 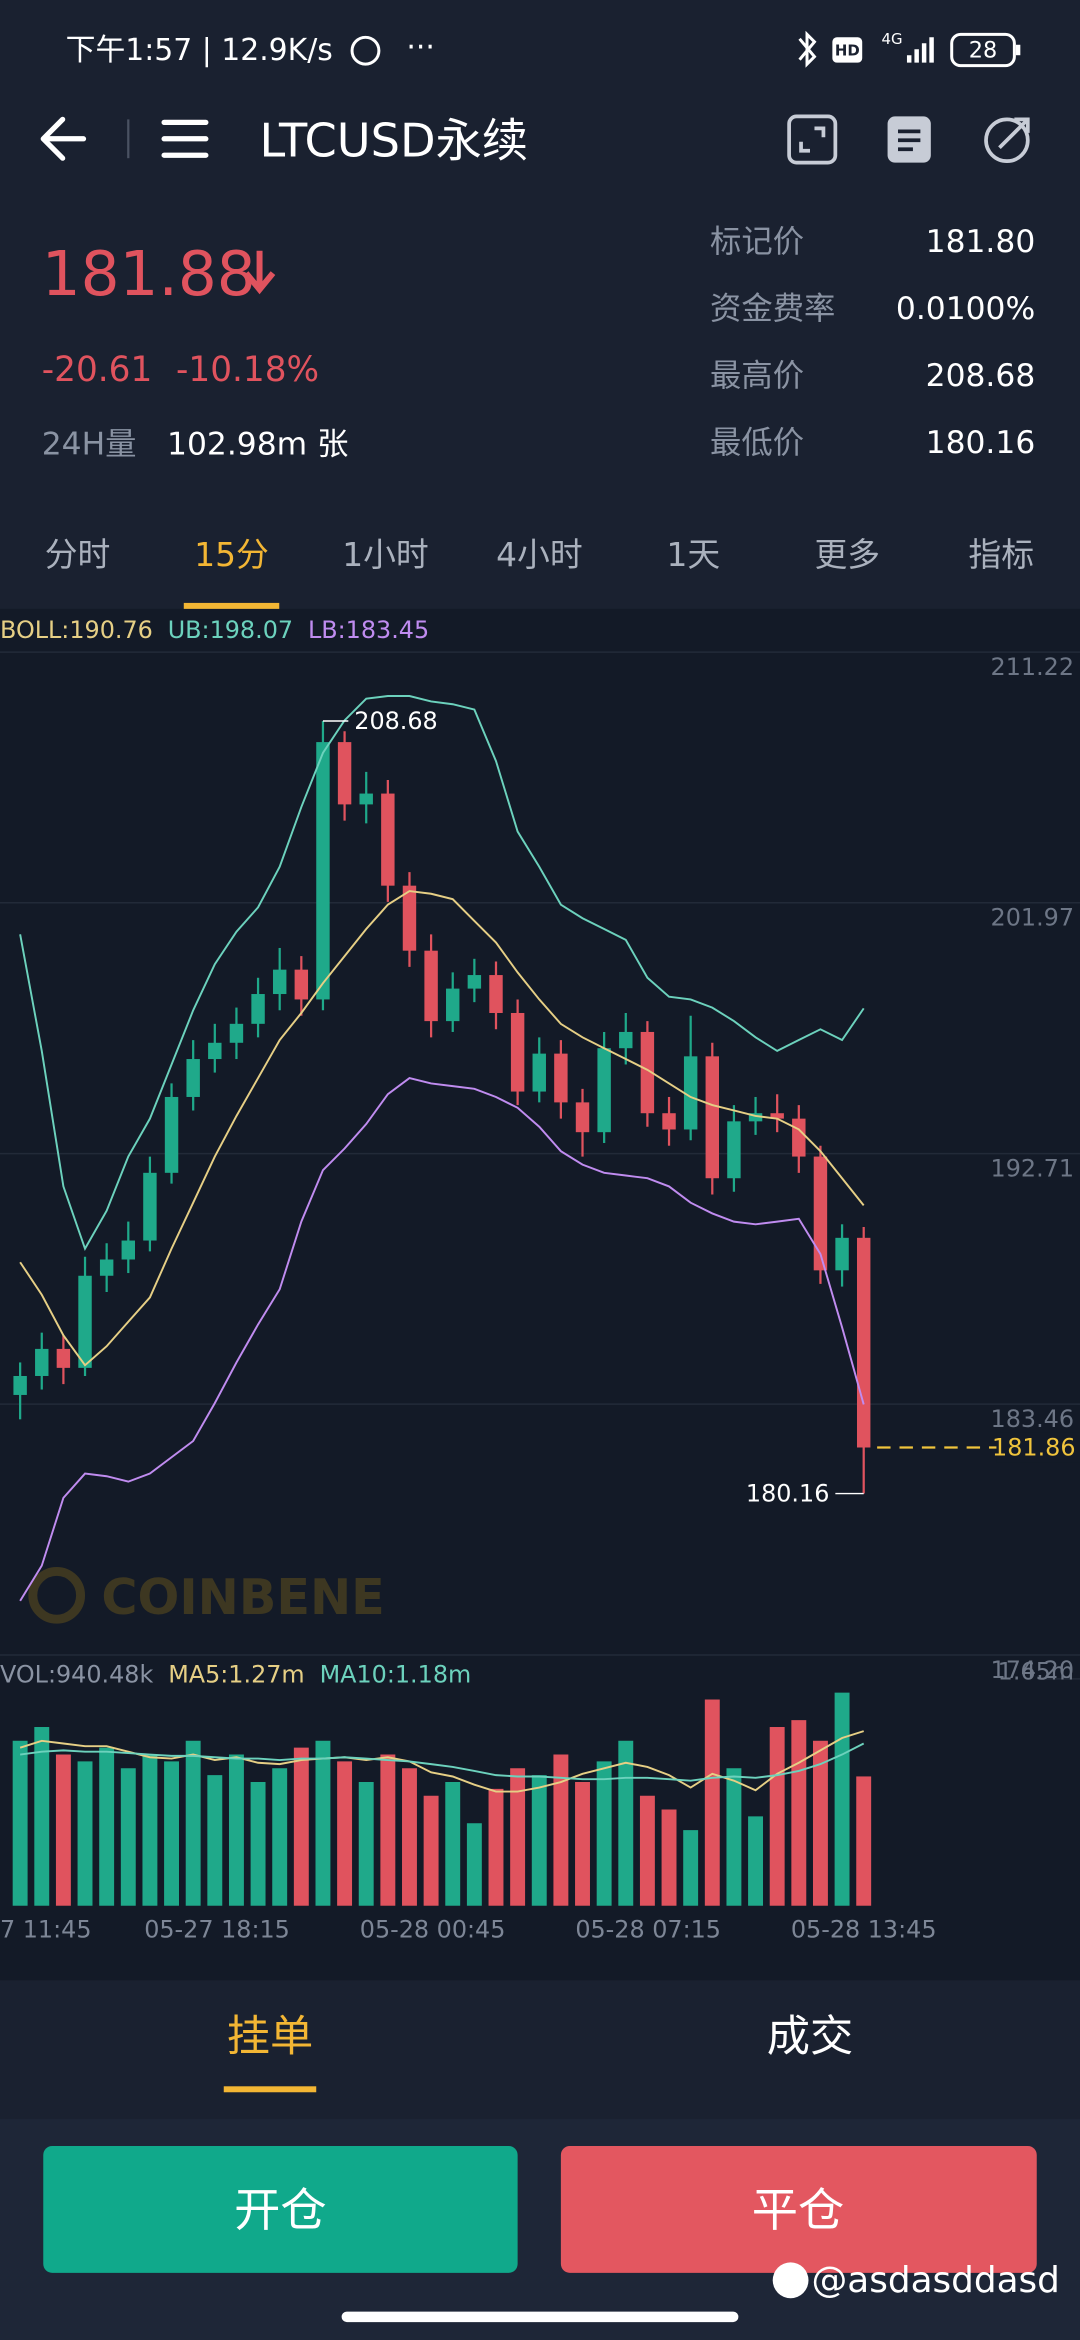 I want to click on home-indicator, so click(x=540, y=2317).